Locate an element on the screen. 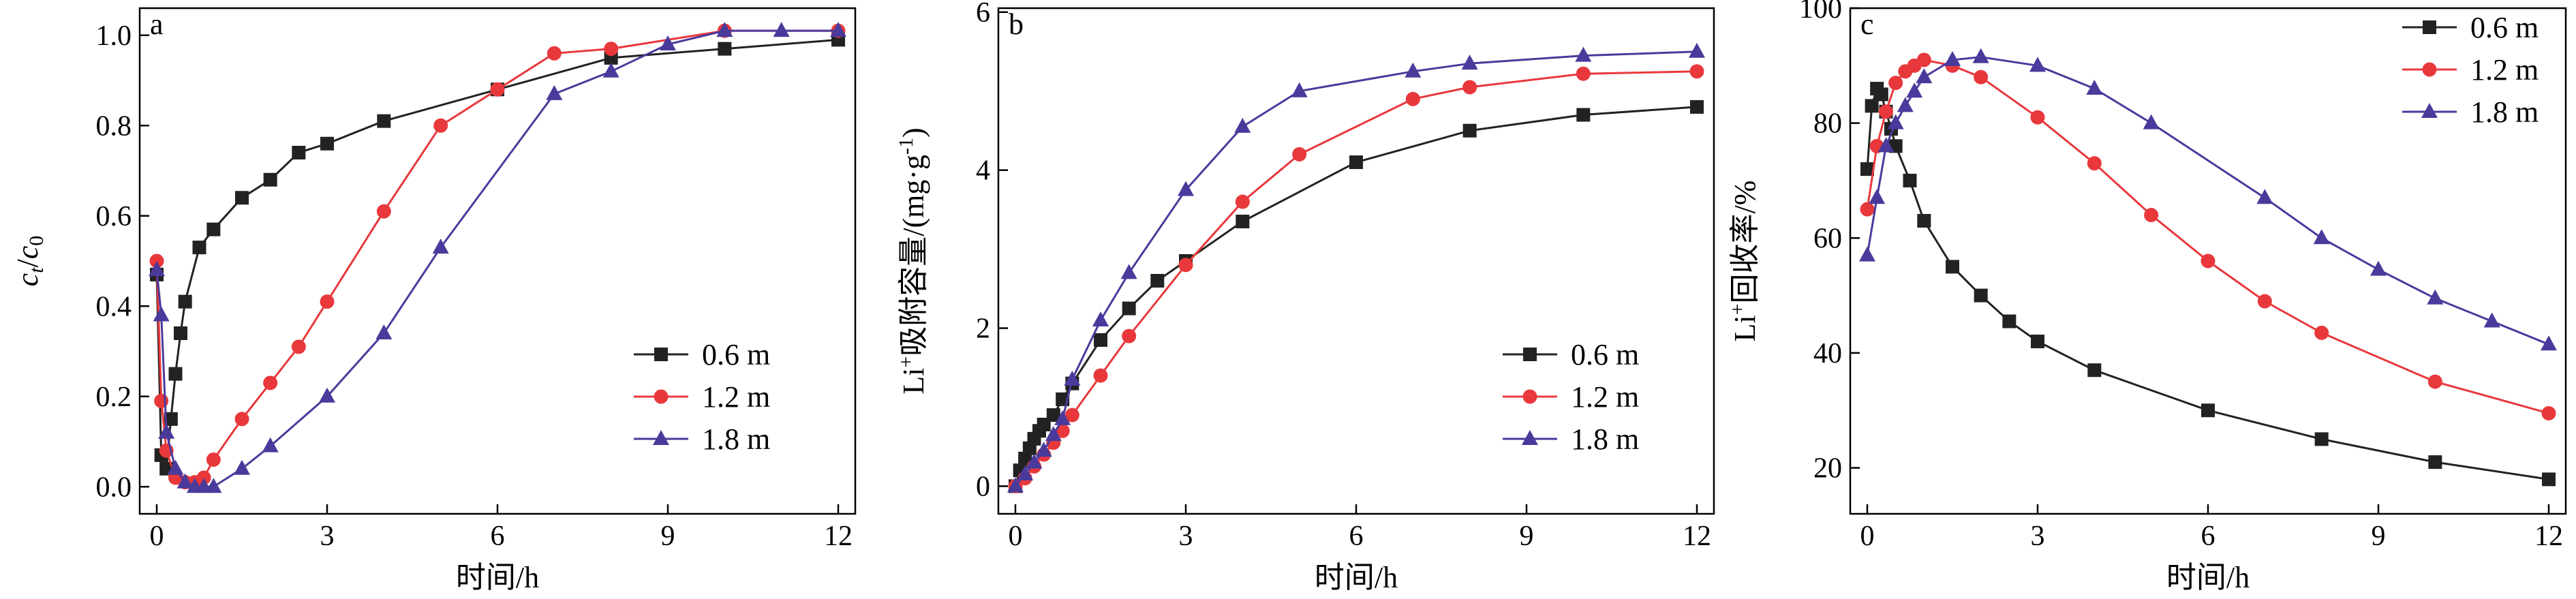 The image size is (2576, 599). y-axis-label: Li+回收率/% is located at coordinates (1744, 261).